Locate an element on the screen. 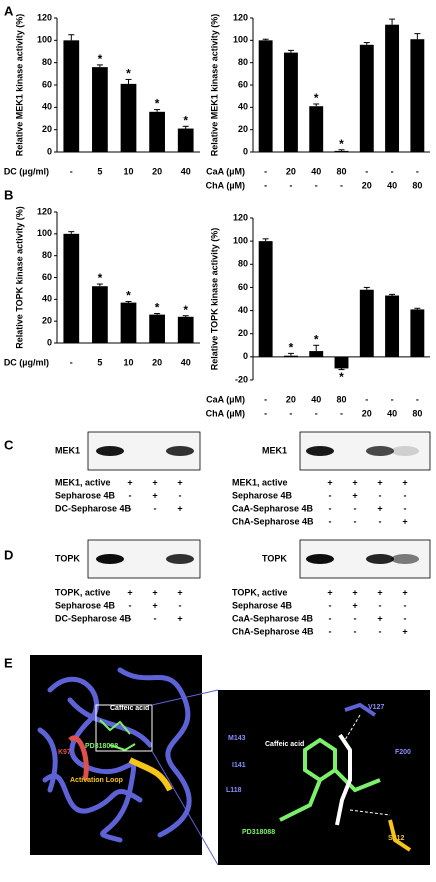  y-tick-label: 120 is located at coordinates (44, 17).